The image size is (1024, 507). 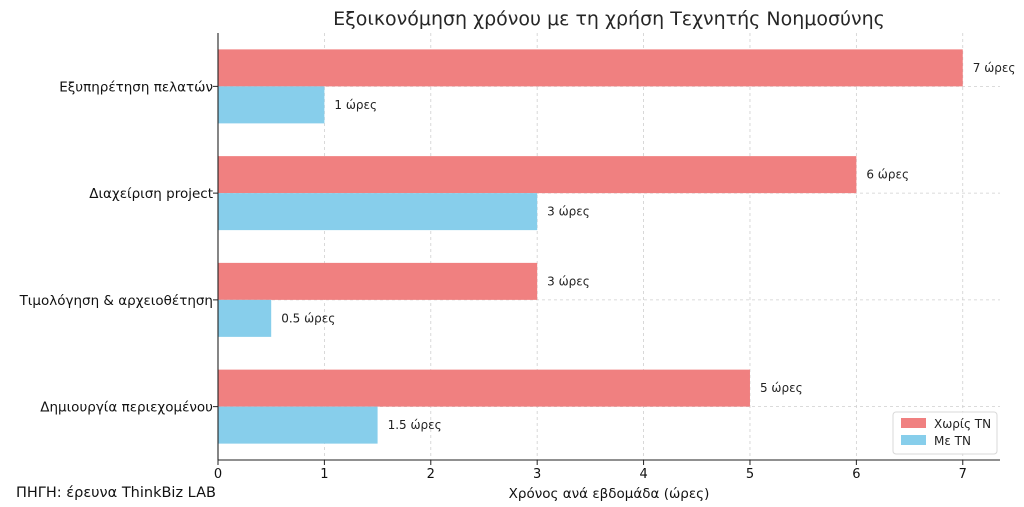 What do you see at coordinates (750, 474) in the screenshot?
I see `x-tick-label: 5` at bounding box center [750, 474].